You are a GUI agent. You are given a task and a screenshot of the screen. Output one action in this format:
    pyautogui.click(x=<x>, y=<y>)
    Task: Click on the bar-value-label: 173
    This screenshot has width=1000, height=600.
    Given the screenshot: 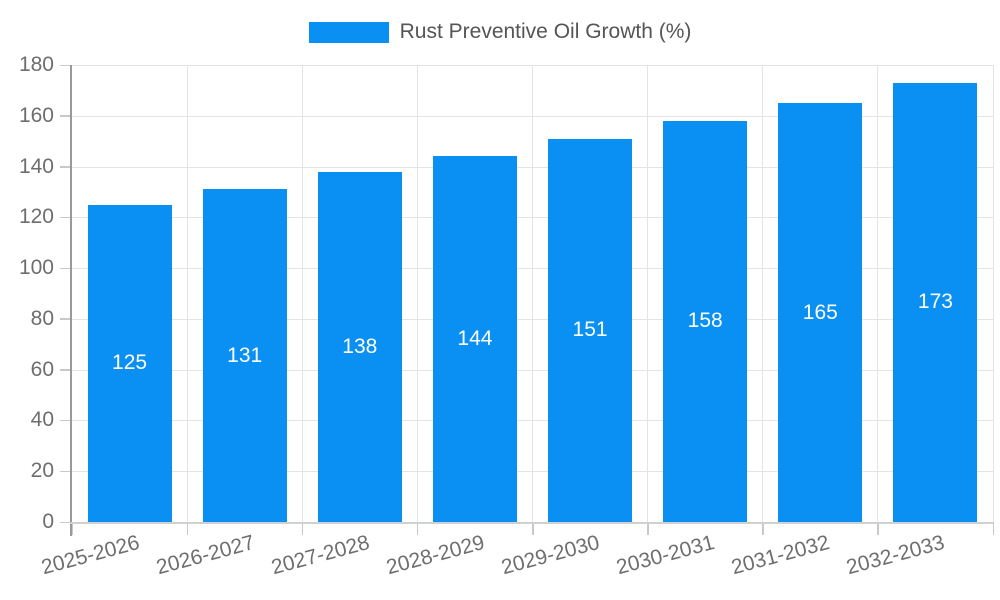 What is the action you would take?
    pyautogui.click(x=935, y=302)
    